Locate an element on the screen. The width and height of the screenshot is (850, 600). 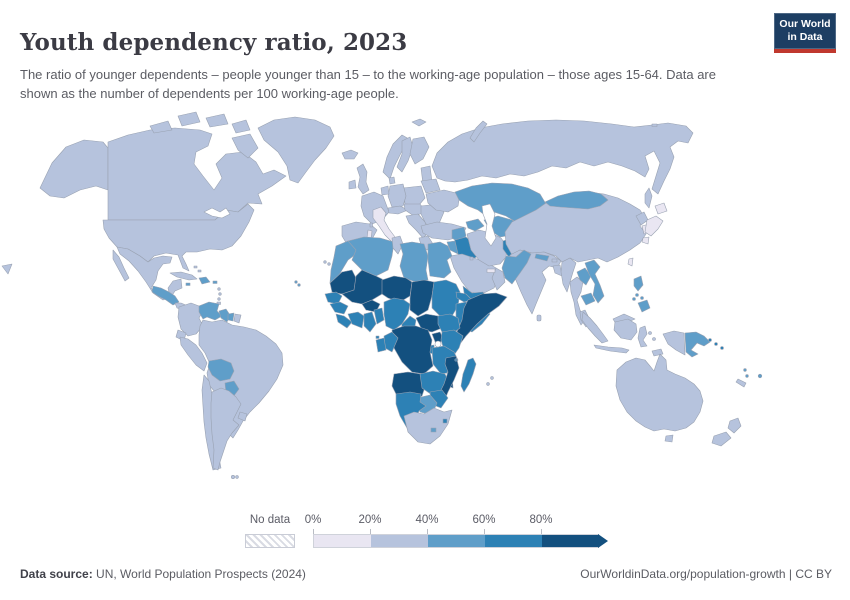
country-sri-lanka is located at coordinates (539, 318).